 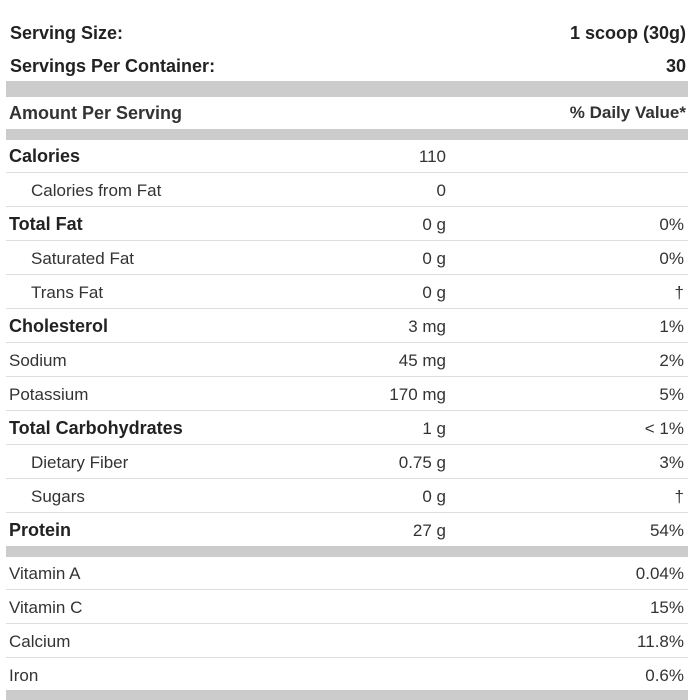 What do you see at coordinates (347, 360) in the screenshot?
I see `nutrient-row-sodium: Sodium 45 mg 2%` at bounding box center [347, 360].